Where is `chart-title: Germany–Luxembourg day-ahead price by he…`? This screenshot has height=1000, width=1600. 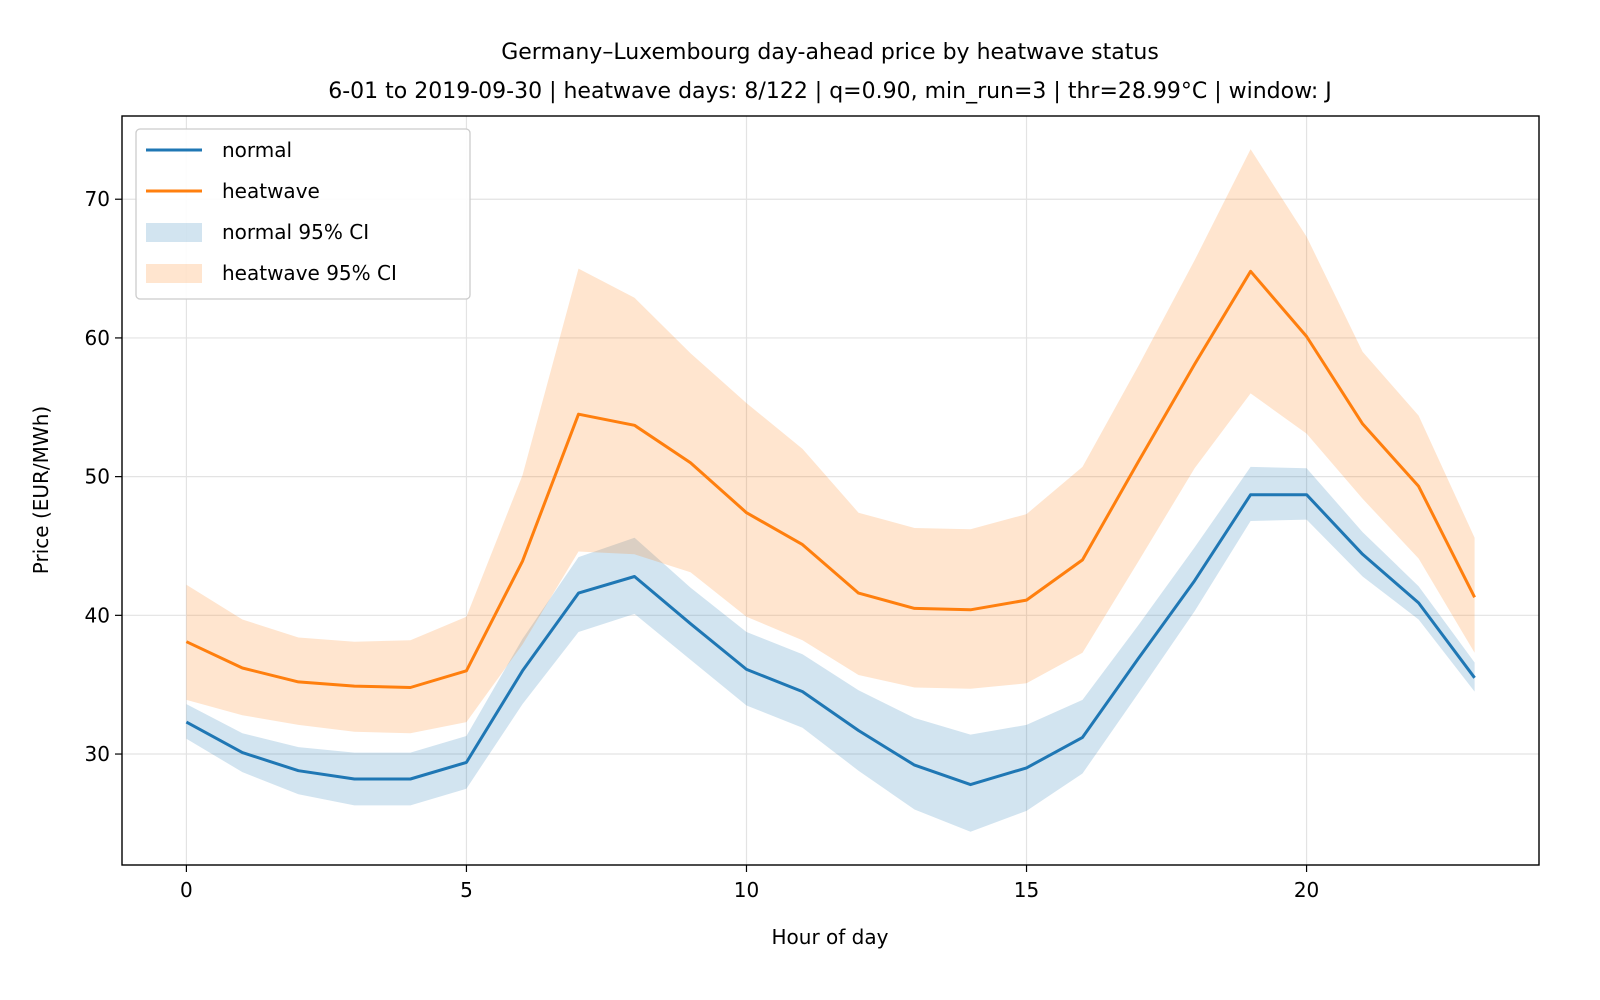 chart-title: Germany–Luxembourg day-ahead price by he… is located at coordinates (830, 52).